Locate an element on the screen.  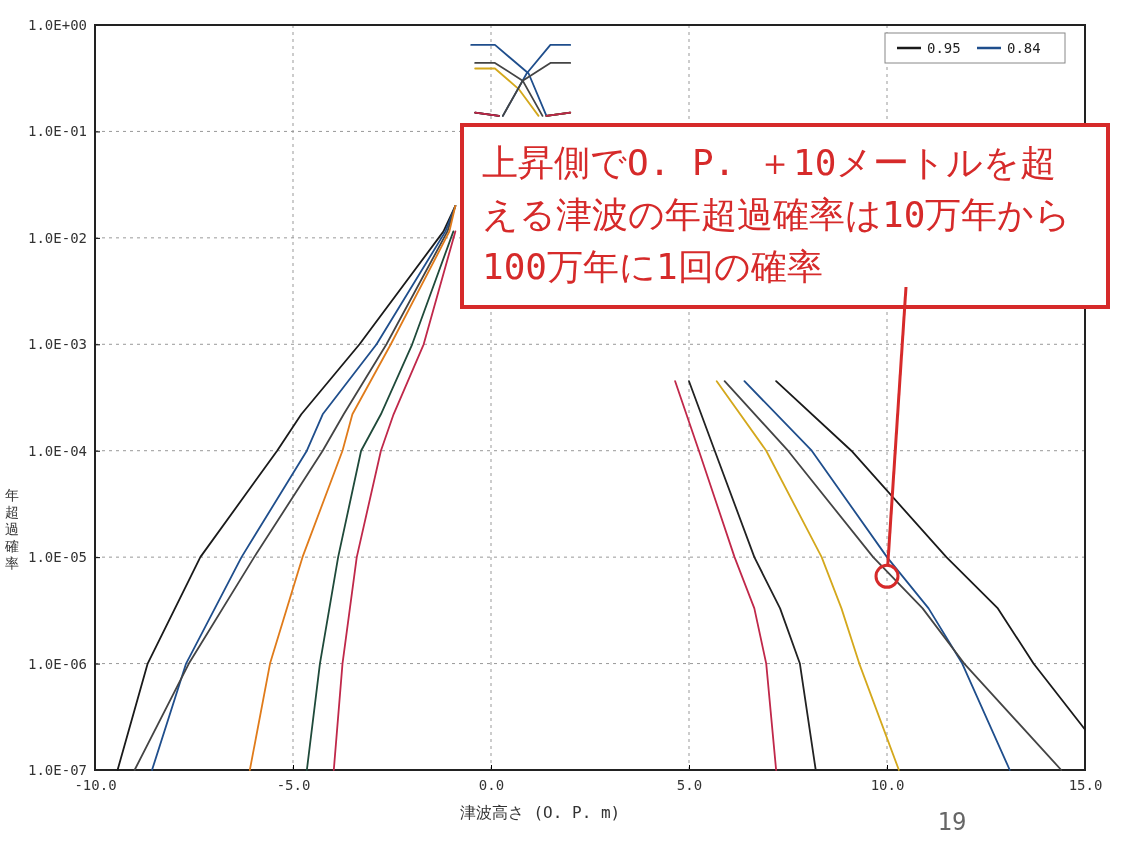
y-tick-label: 1.0E-03 is located at coordinates (57, 344).